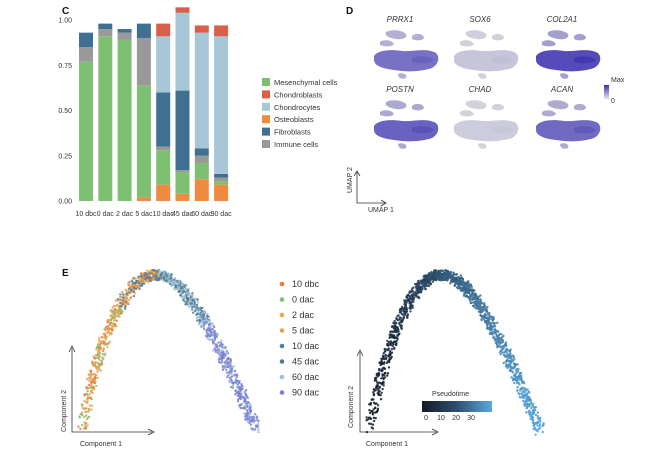  Describe the element at coordinates (306, 362) in the screenshot. I see `legend-label: 45 dac` at that location.